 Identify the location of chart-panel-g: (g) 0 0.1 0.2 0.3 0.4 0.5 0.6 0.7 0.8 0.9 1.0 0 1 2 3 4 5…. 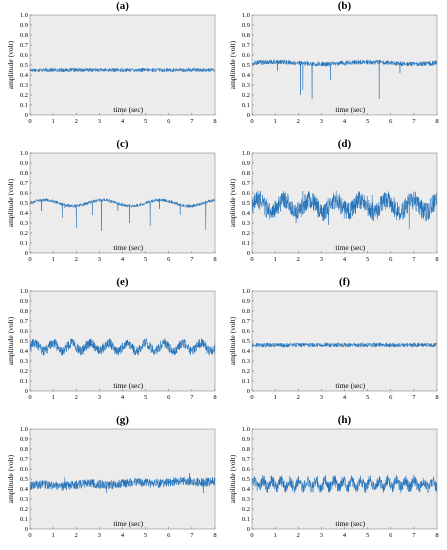
(111, 476).